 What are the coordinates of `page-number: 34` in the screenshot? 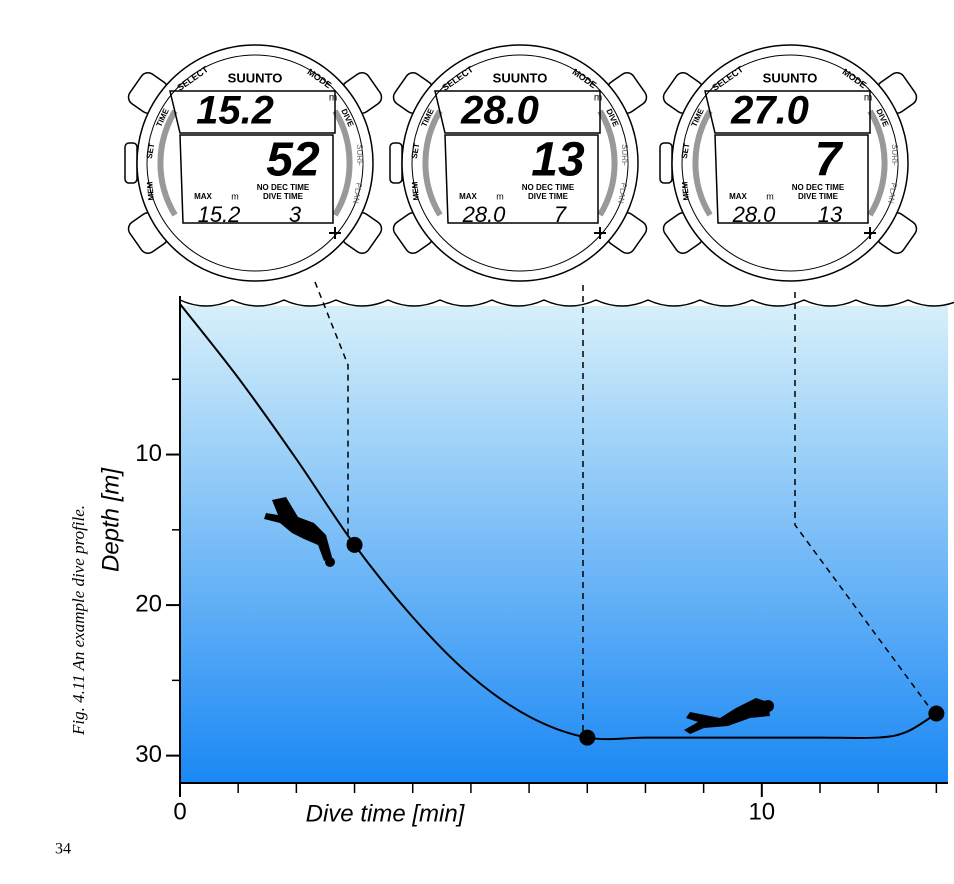 It's located at (63, 849).